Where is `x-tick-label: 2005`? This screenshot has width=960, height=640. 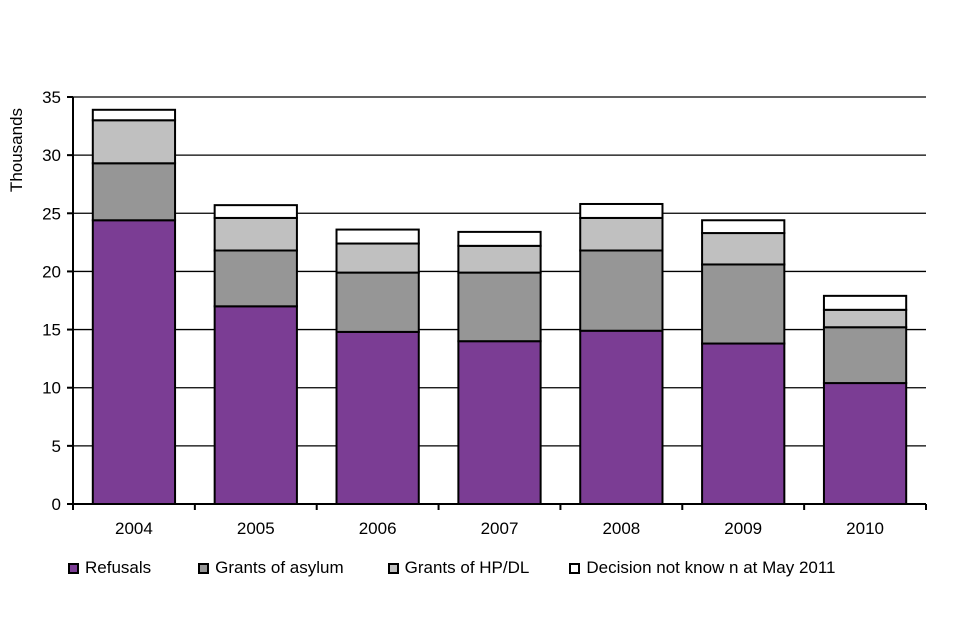 x-tick-label: 2005 is located at coordinates (256, 528).